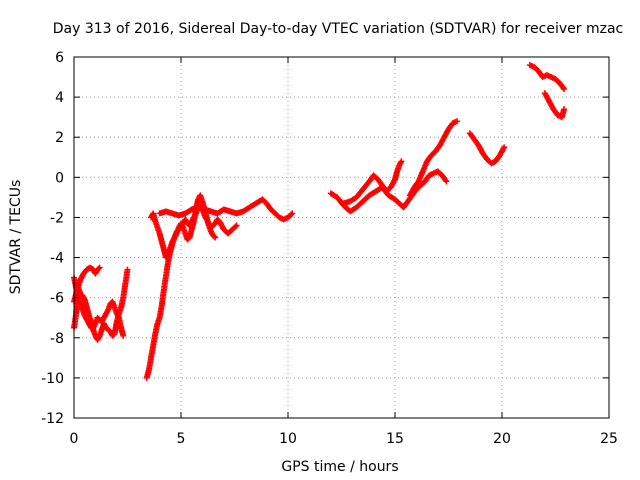 The width and height of the screenshot is (640, 480). I want to click on y-tick-label: 0, so click(59, 178).